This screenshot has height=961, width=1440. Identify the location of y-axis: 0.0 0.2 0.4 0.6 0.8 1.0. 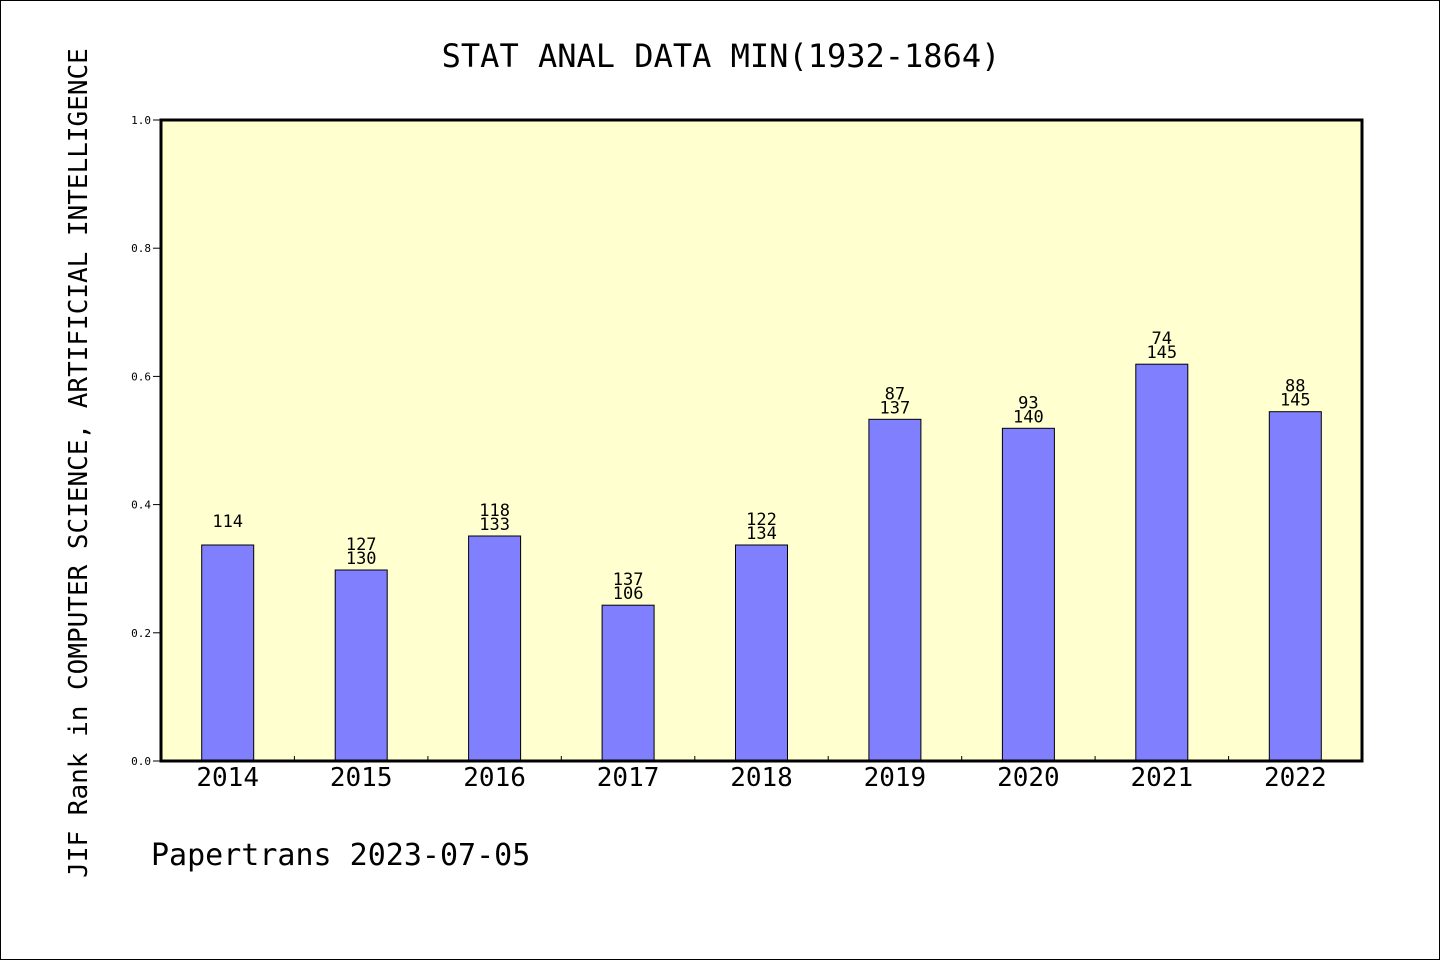
(146, 441).